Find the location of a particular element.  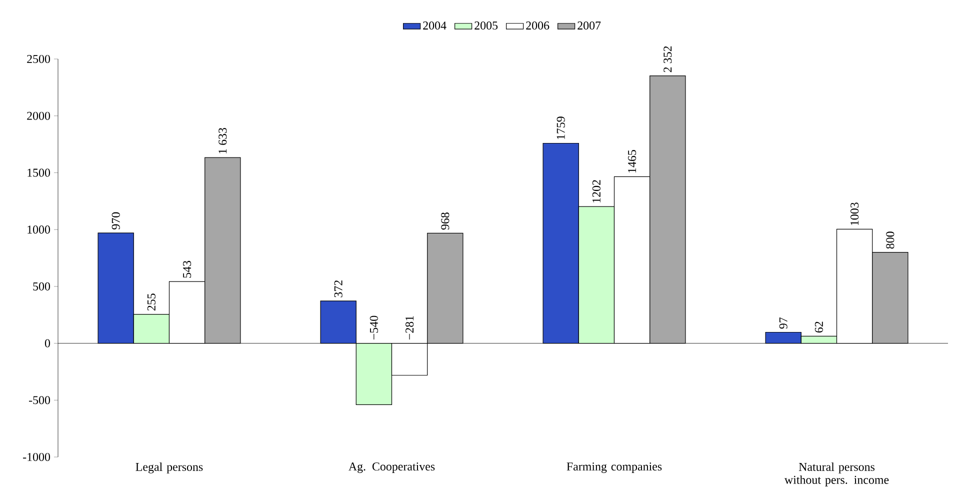

y-tick-label: 1500 is located at coordinates (39, 172).